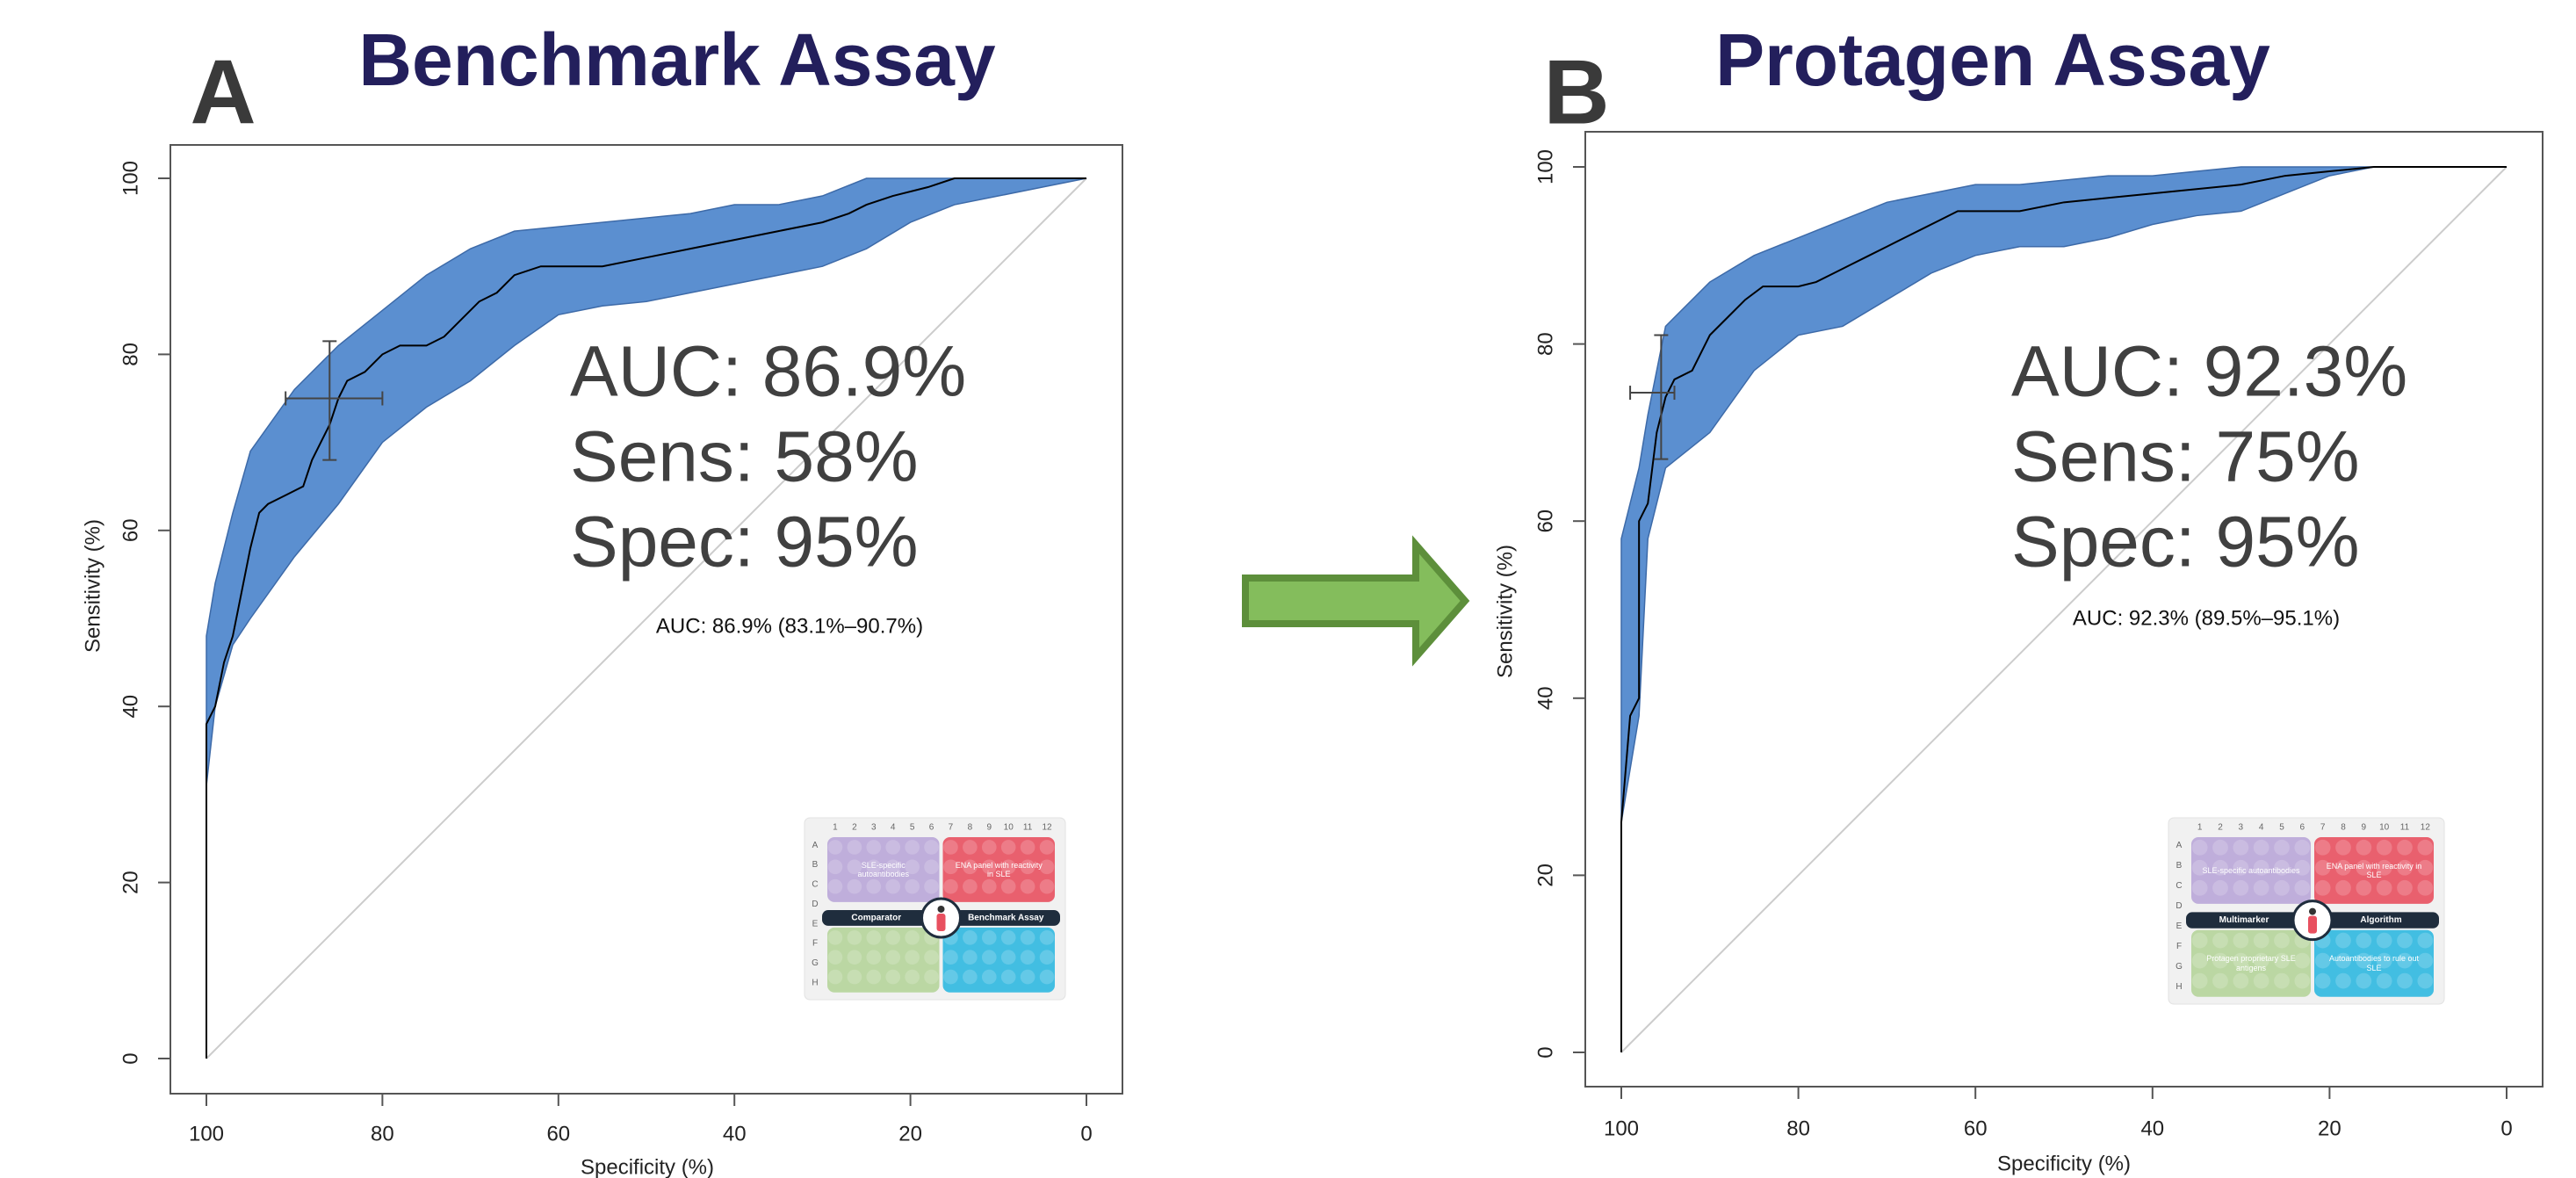 The width and height of the screenshot is (2576, 1178). I want to click on plate-column: 12, so click(1047, 828).